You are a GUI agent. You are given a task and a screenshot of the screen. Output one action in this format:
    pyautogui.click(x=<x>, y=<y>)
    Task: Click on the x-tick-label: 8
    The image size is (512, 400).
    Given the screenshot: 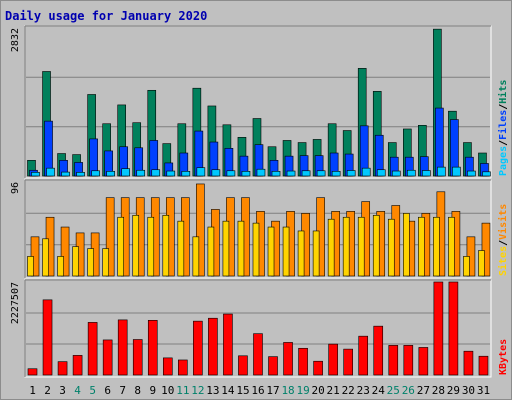 What is the action you would take?
    pyautogui.click(x=137, y=390)
    